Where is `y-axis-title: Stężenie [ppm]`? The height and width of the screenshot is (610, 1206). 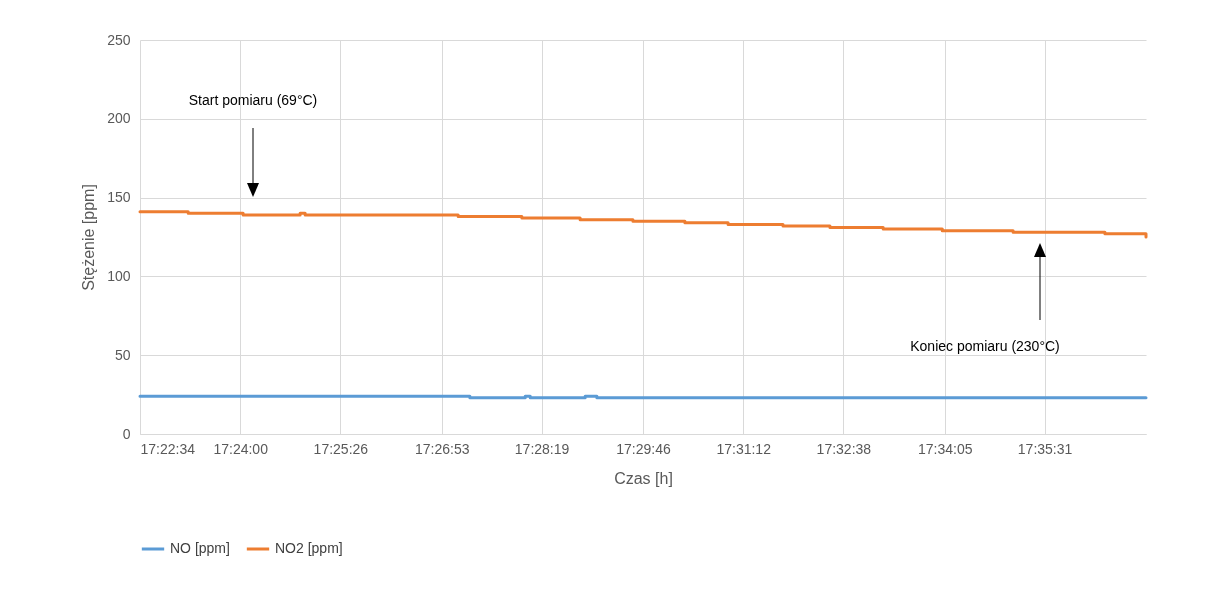 y-axis-title: Stężenie [ppm] is located at coordinates (89, 237).